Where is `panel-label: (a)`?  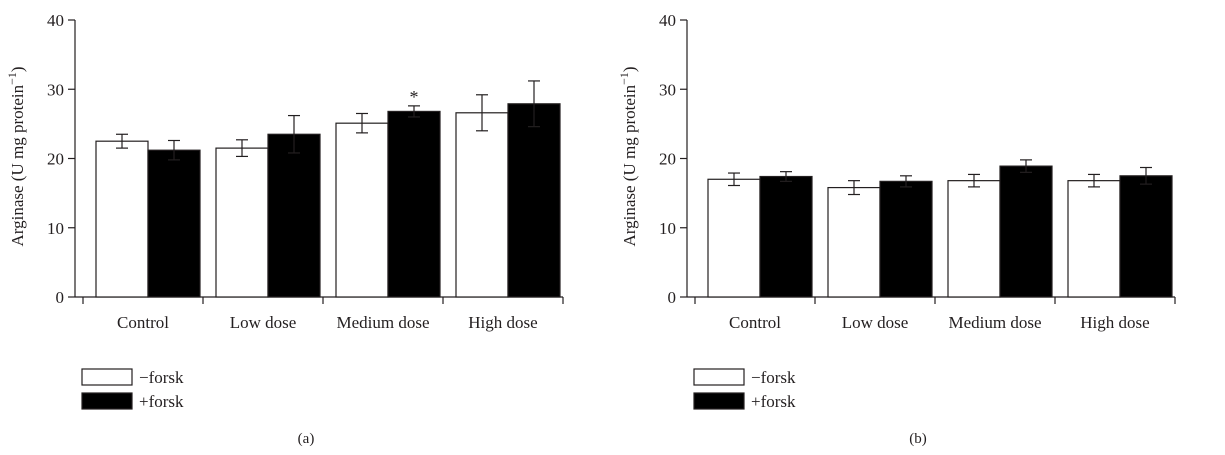
panel-label: (a) is located at coordinates (306, 439).